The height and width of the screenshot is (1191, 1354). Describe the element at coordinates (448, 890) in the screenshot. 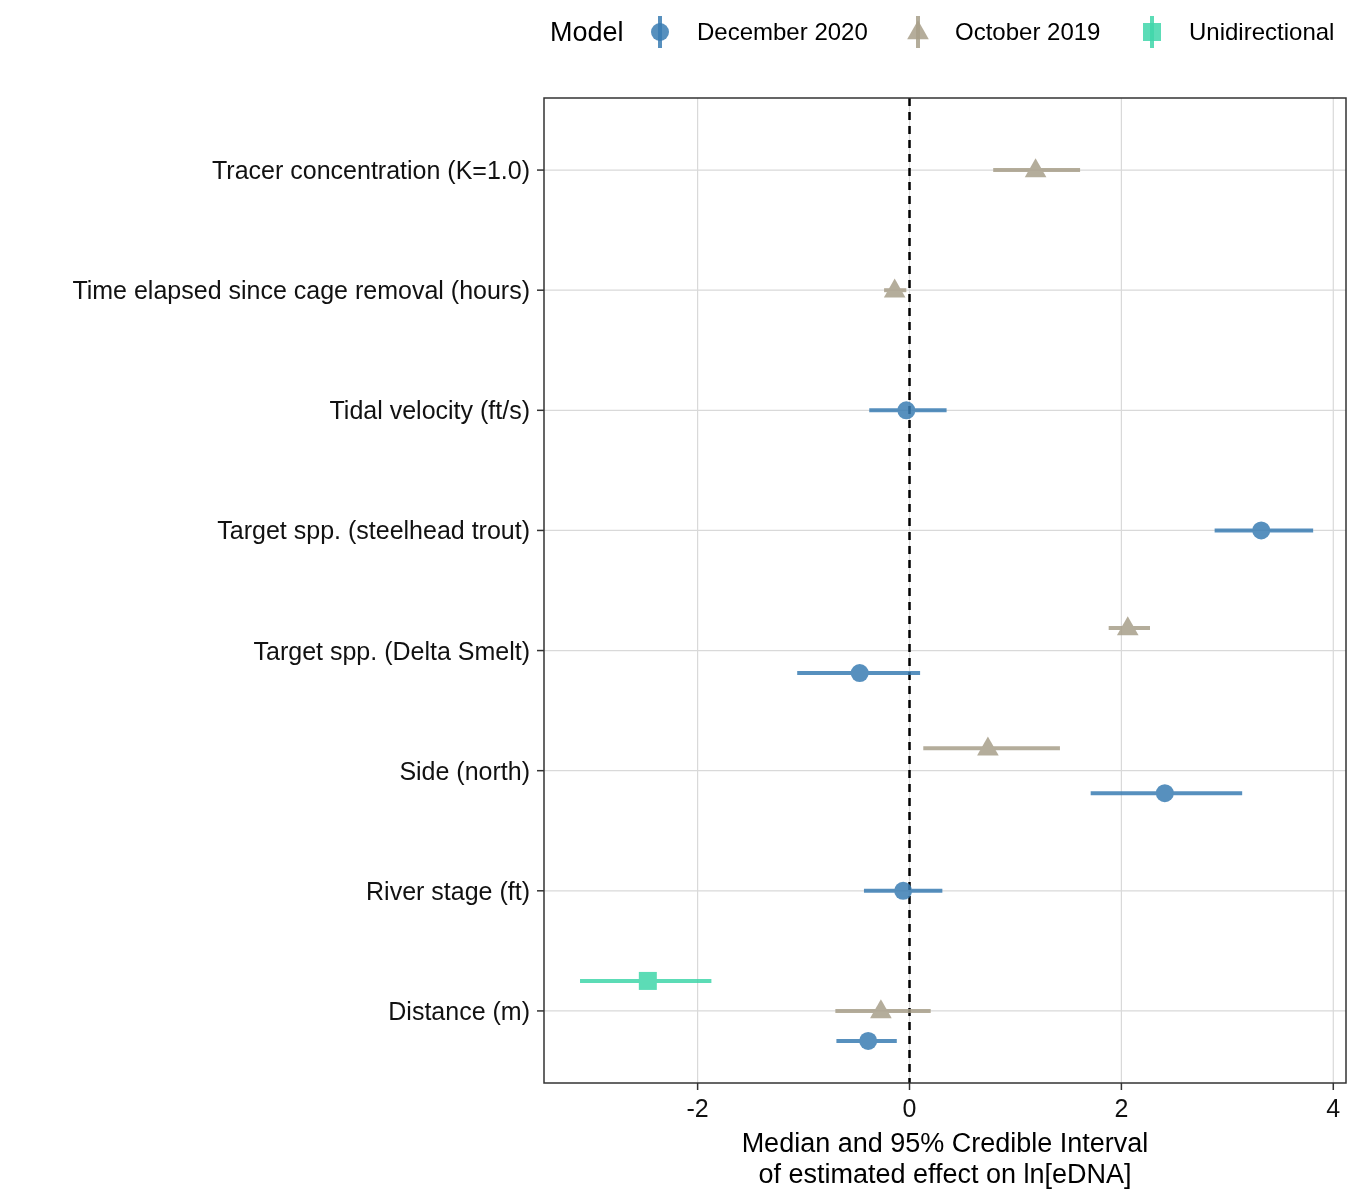

I see `y-tick-label: River stage (ft)` at that location.